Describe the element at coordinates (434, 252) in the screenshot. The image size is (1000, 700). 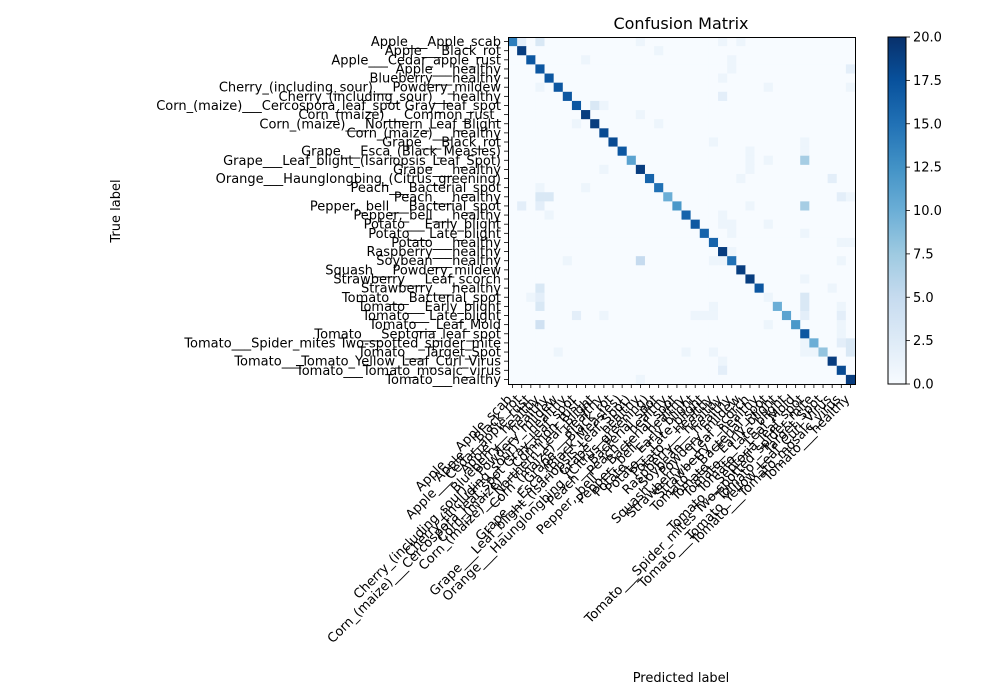
I see `y-tick-label: Raspberry___healthy` at that location.